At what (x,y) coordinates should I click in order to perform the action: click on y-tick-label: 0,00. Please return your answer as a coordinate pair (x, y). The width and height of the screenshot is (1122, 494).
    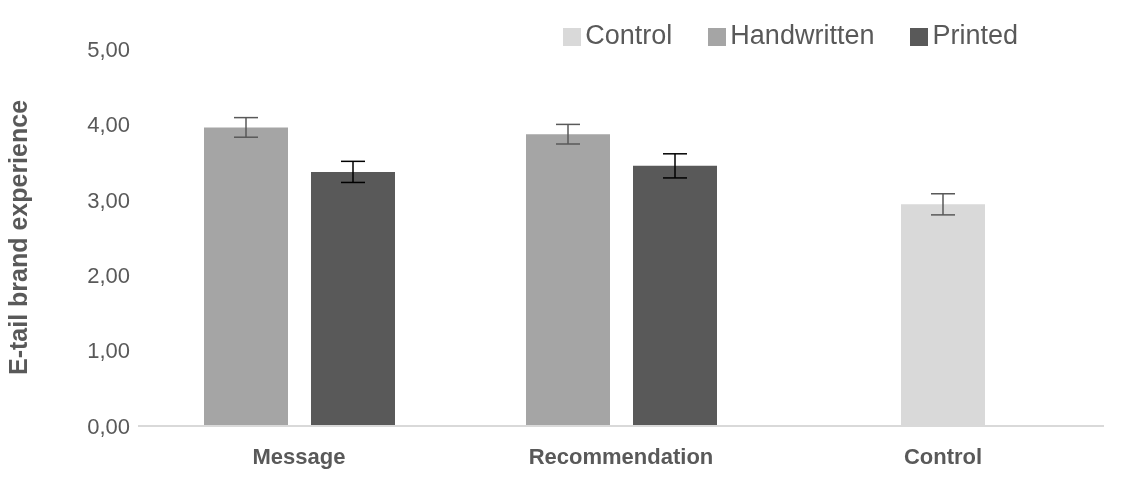
    Looking at the image, I should click on (108, 426).